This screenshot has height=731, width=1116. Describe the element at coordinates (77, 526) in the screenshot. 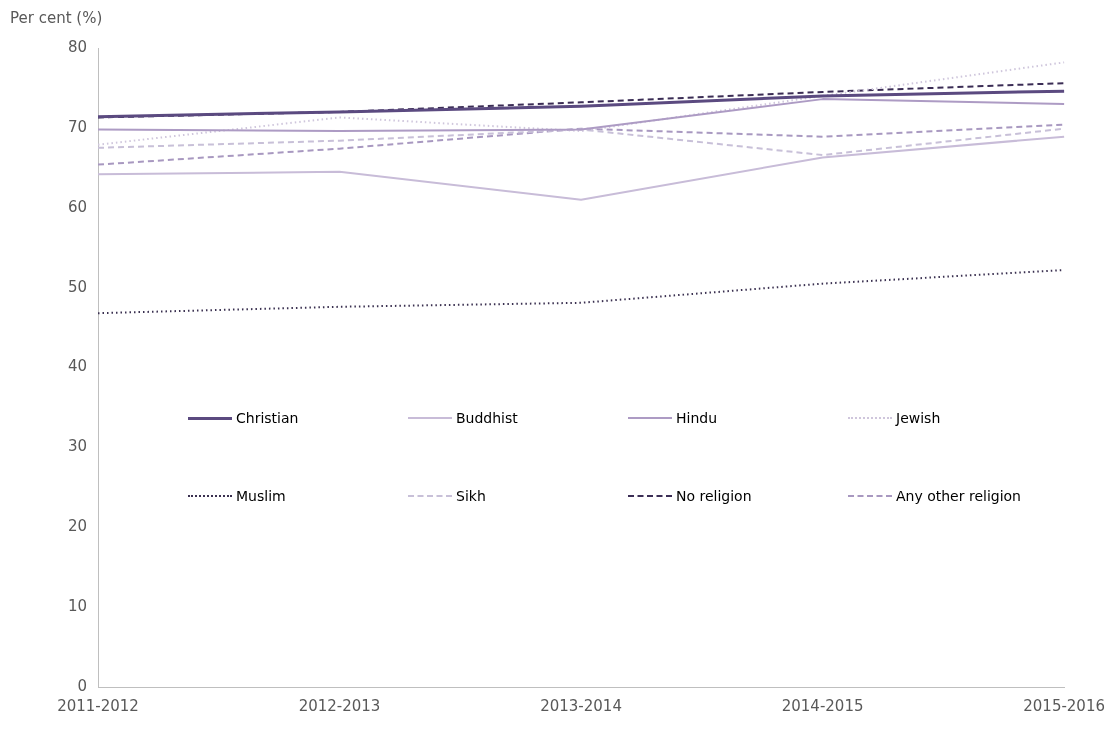

I see `y-tick-label: 20` at that location.